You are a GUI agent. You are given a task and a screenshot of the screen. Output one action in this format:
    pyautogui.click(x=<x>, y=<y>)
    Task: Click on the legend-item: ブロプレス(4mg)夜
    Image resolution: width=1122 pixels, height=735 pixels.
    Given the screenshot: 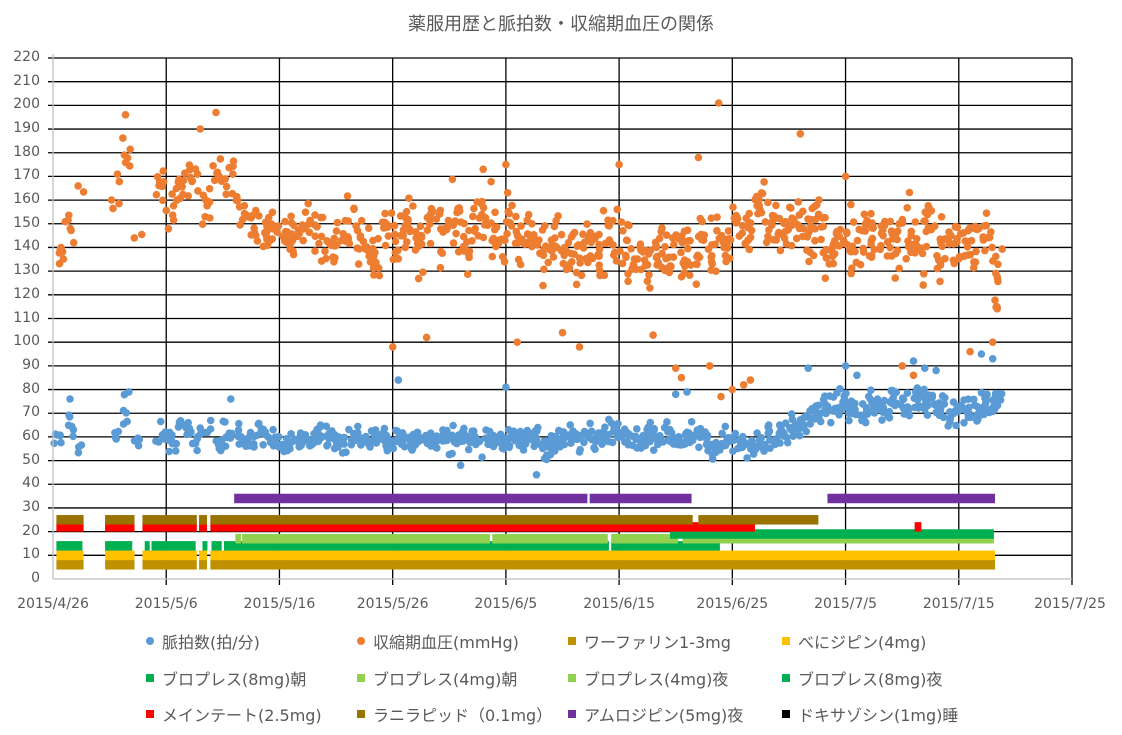 What is the action you would take?
    pyautogui.click(x=648, y=678)
    